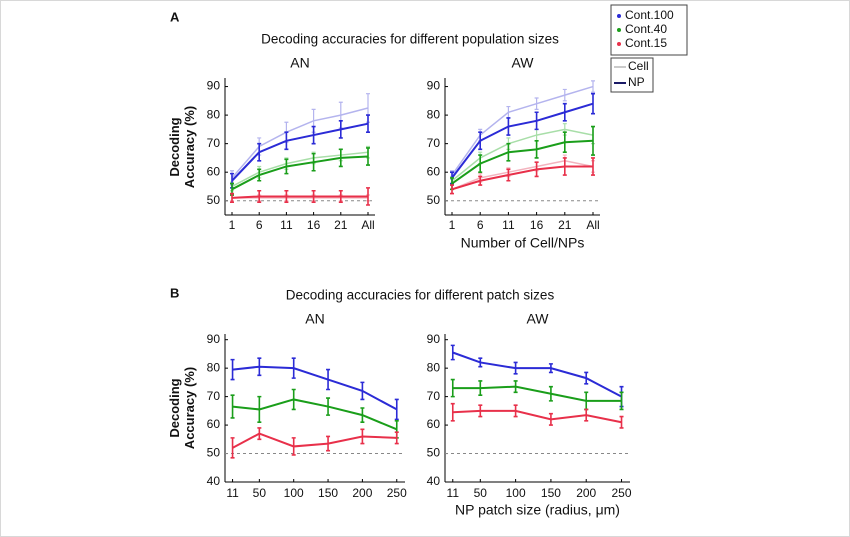 The height and width of the screenshot is (537, 850). I want to click on legend-label: Cont.40, so click(646, 29).